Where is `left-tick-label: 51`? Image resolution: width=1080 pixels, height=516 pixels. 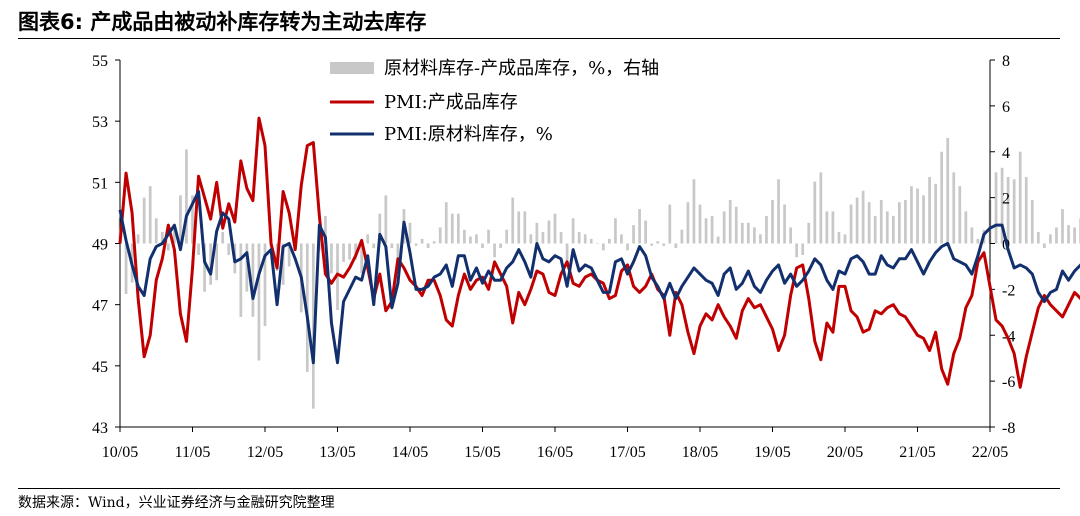 left-tick-label: 51 is located at coordinates (100, 183).